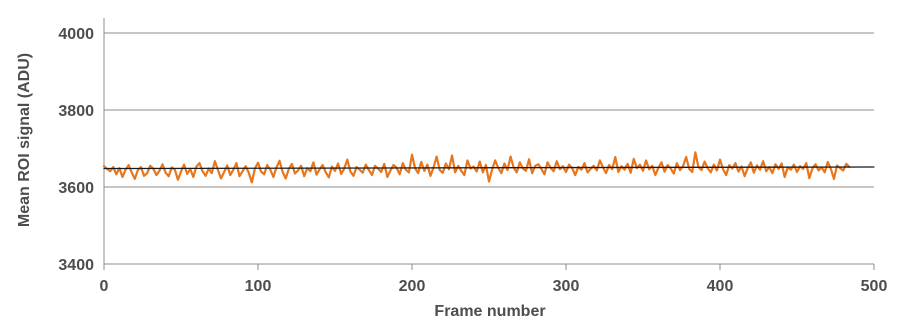 Image resolution: width=915 pixels, height=320 pixels. I want to click on x-tick-label: 100, so click(258, 286).